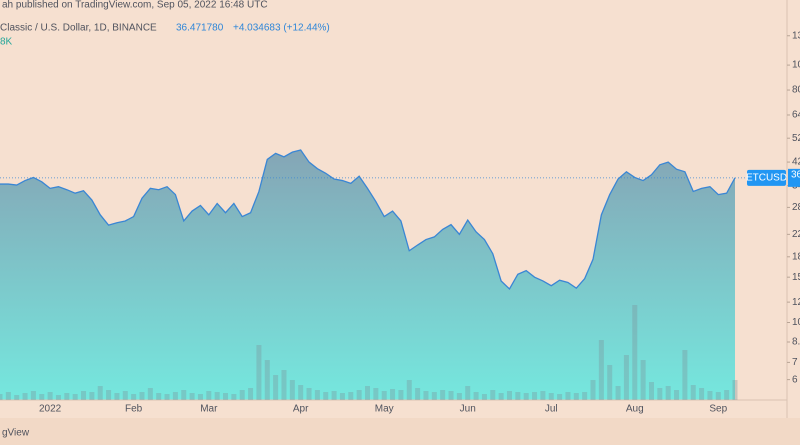 The image size is (800, 445). Describe the element at coordinates (301, 409) in the screenshot. I see `x-tick-label: Apr` at that location.